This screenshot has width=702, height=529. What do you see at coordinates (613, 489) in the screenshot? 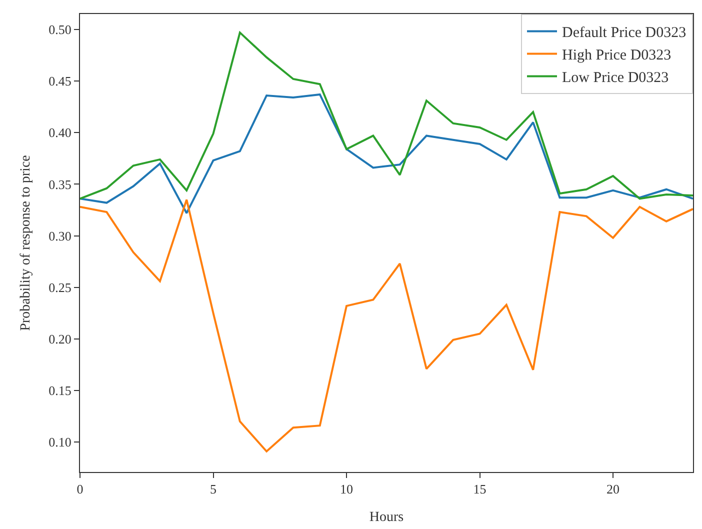
I see `x-tick-label: 20` at bounding box center [613, 489].